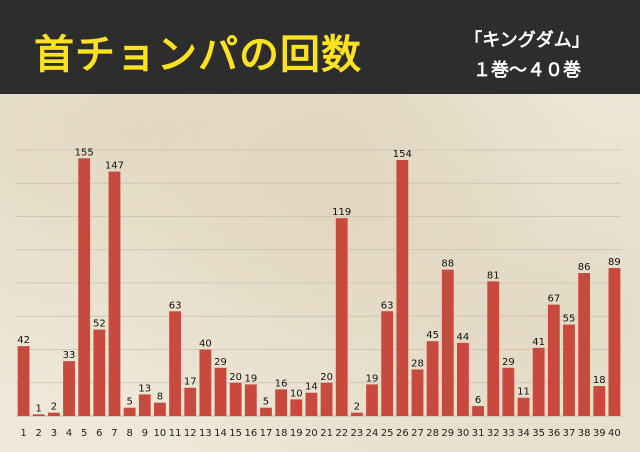  I want to click on x-tick-label: 16, so click(250, 433).